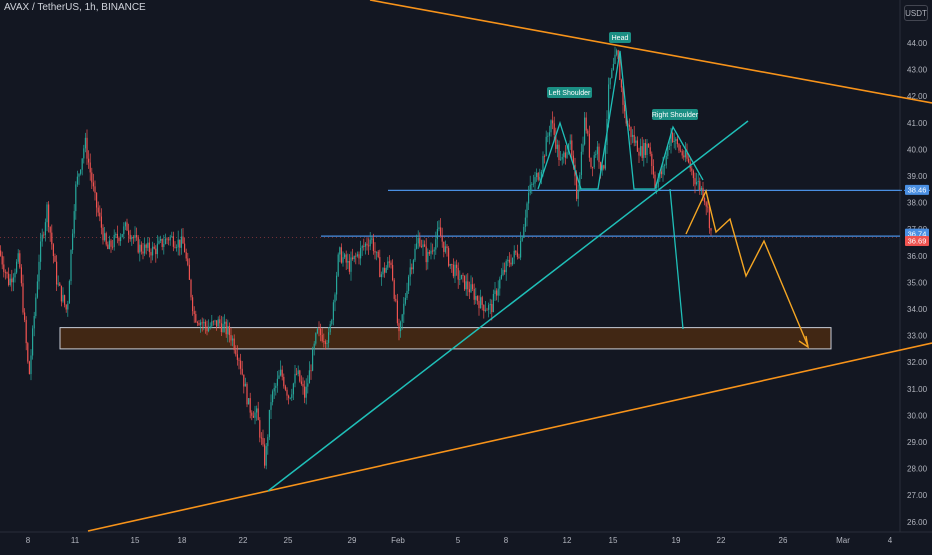  I want to click on x-tick-label: 12, so click(567, 540).